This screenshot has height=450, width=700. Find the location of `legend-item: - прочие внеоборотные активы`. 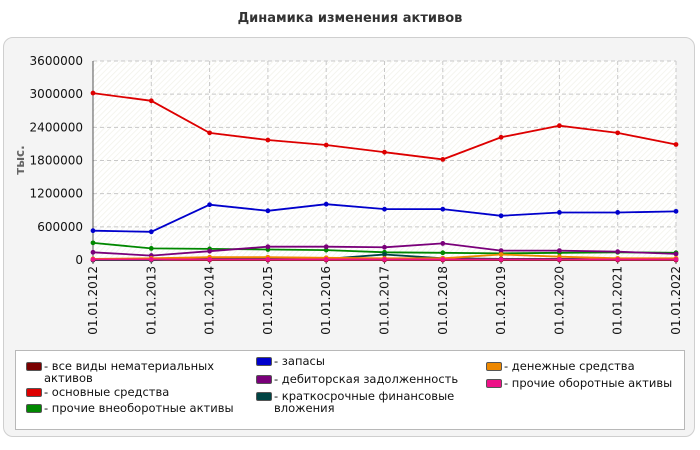

legend-item: - прочие внеоборотные активы is located at coordinates (141, 408).